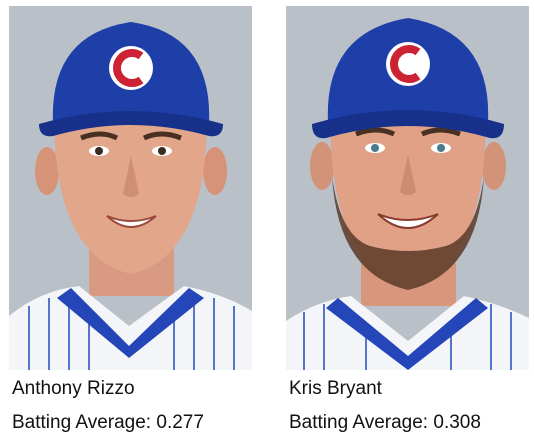 The image size is (534, 446). What do you see at coordinates (335, 388) in the screenshot?
I see `player-name: Kris Bryant` at bounding box center [335, 388].